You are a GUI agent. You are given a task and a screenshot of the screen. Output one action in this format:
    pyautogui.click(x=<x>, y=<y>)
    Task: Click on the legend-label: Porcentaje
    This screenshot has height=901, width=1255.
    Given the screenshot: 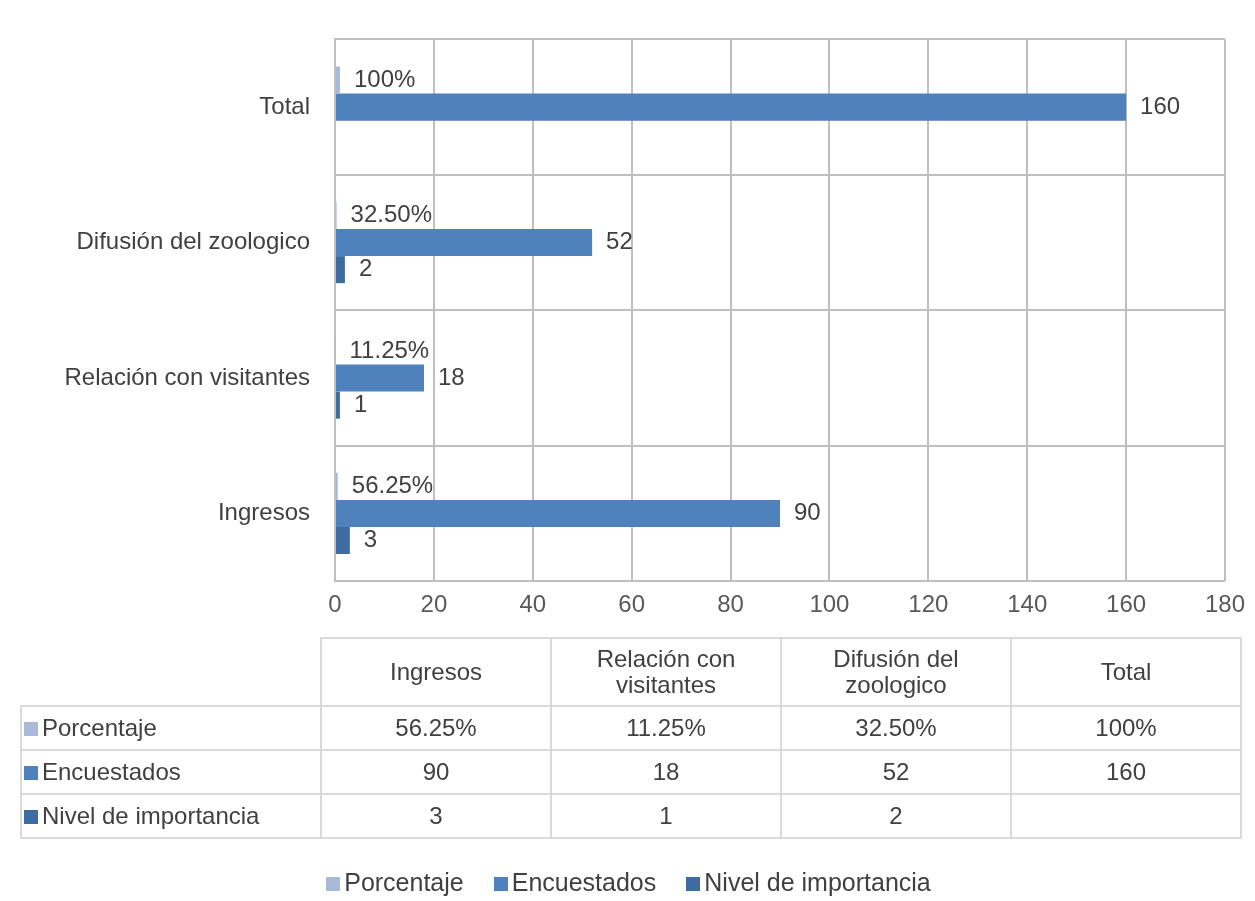 What is the action you would take?
    pyautogui.click(x=171, y=728)
    